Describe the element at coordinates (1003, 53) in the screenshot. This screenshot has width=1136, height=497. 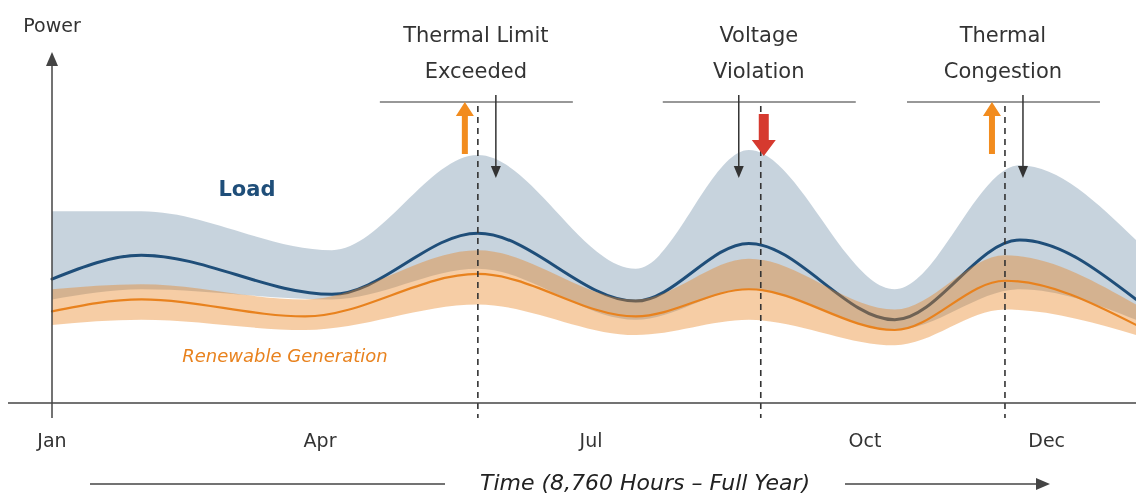
I see `ref-line-label: Thermal Congestion` at that location.